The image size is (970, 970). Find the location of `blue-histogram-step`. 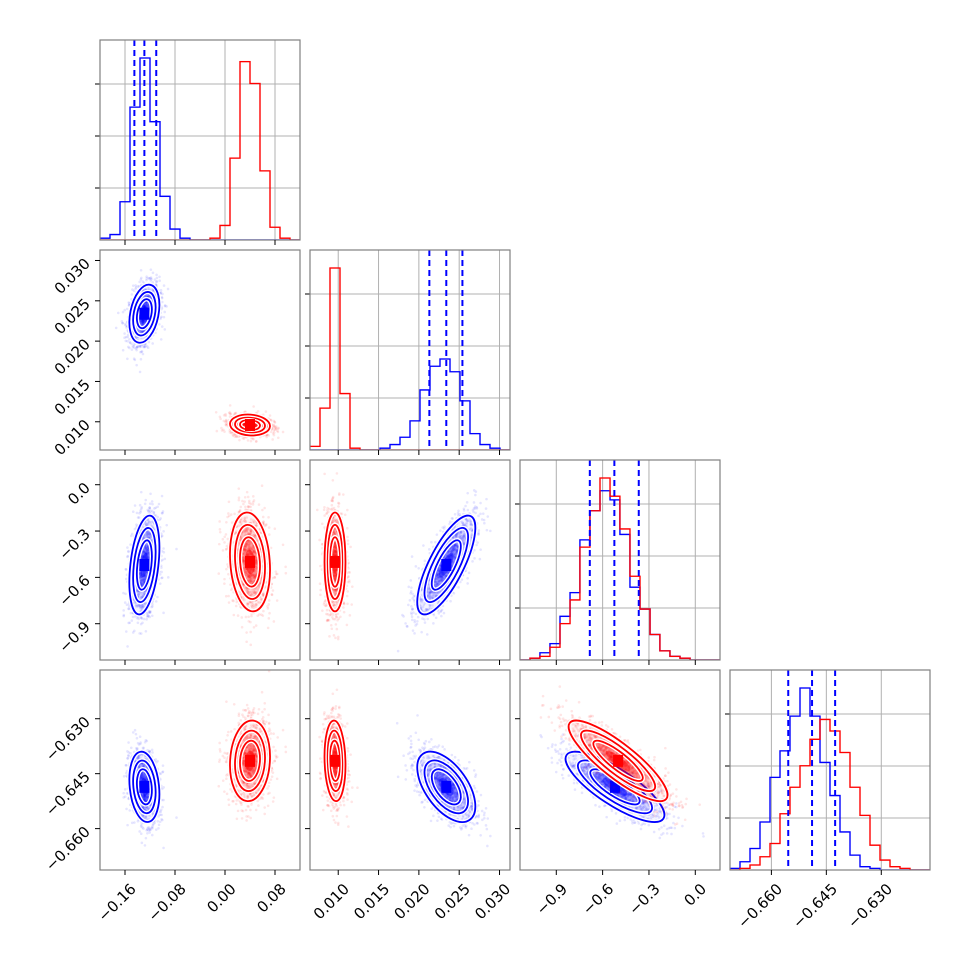

blue-histogram-step is located at coordinates (830, 778).